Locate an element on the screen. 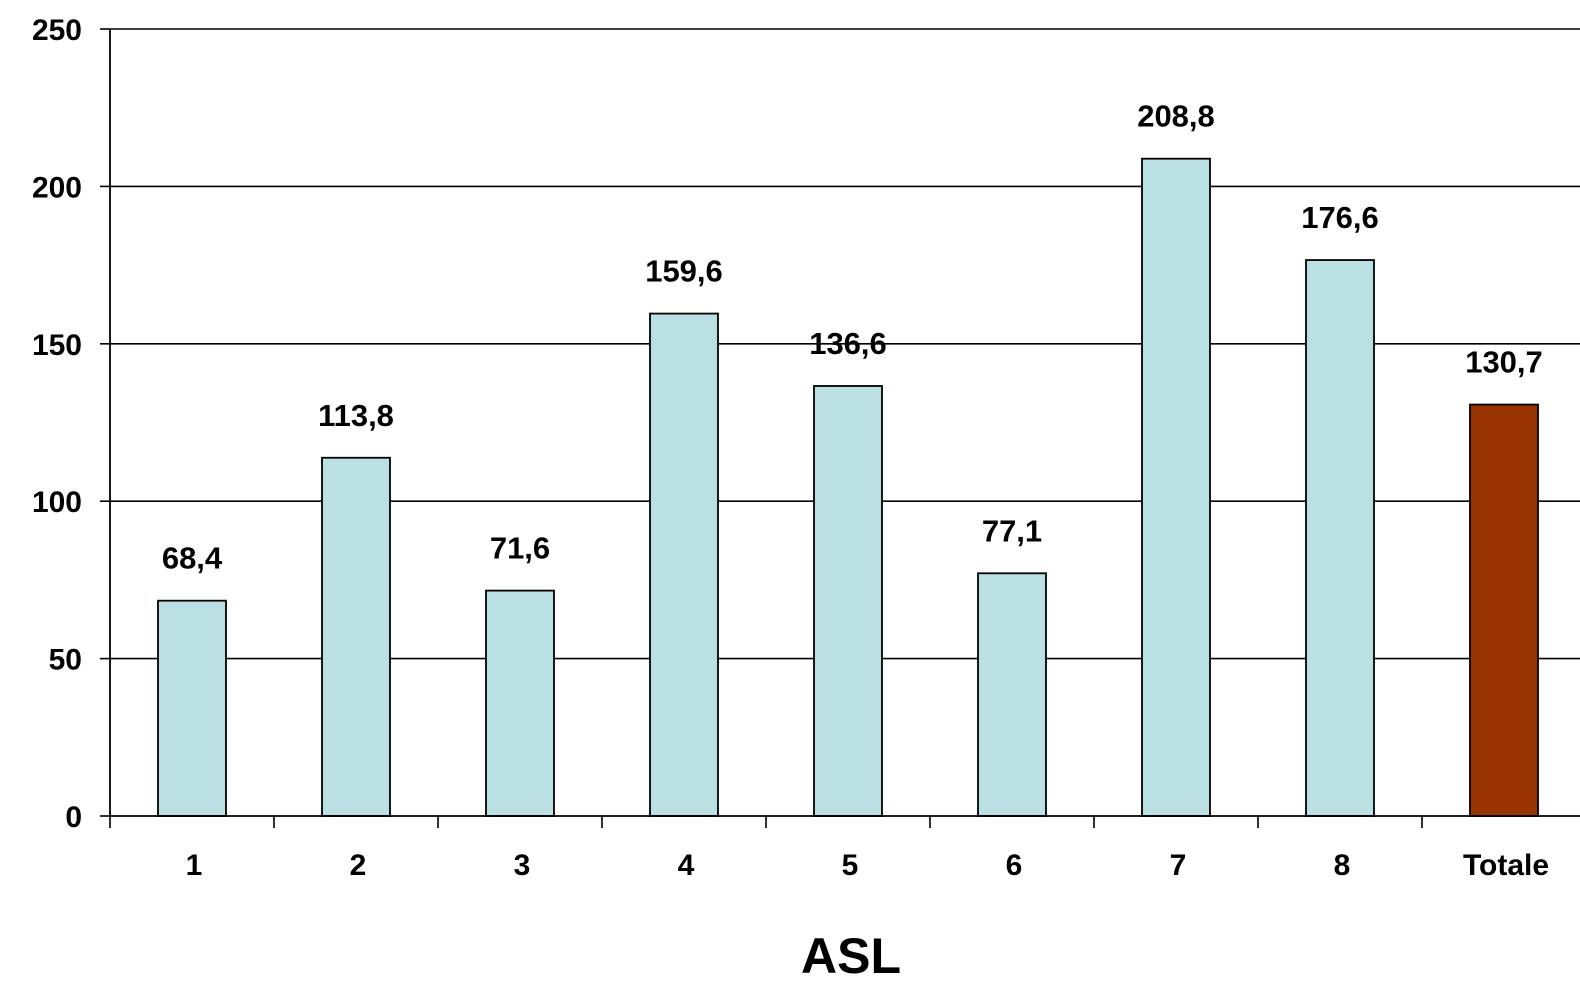  data-label: 208,8 is located at coordinates (1176, 116).